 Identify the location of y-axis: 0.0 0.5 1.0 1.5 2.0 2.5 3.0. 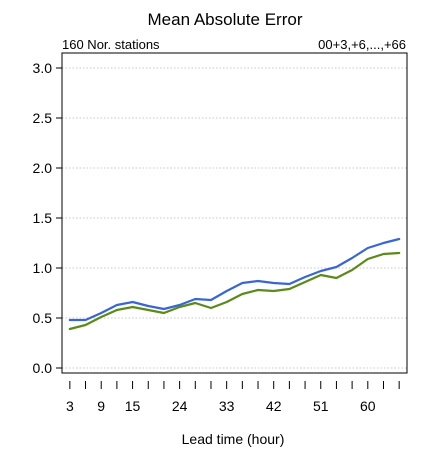
(47, 218).